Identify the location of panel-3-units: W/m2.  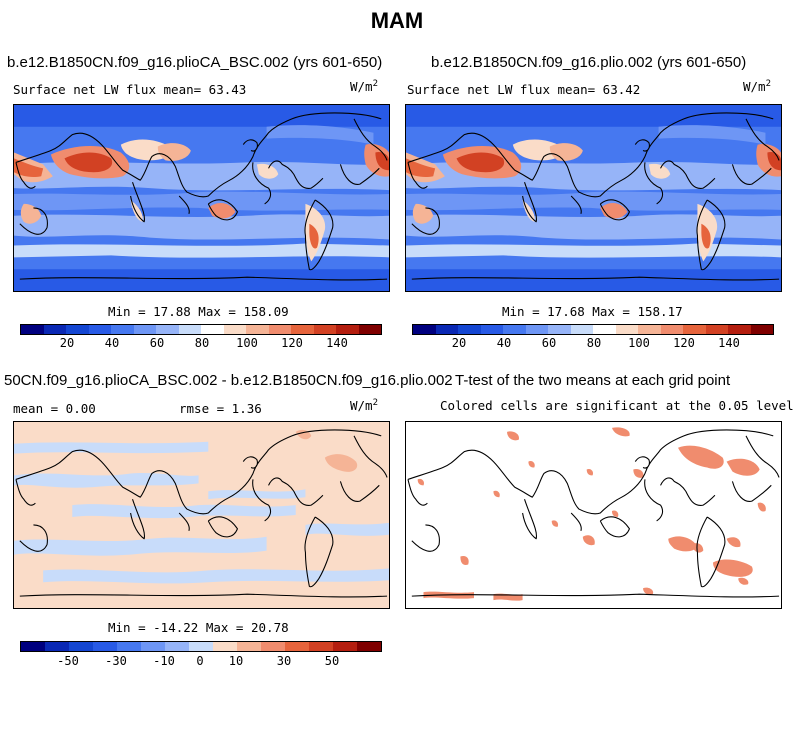
(364, 406).